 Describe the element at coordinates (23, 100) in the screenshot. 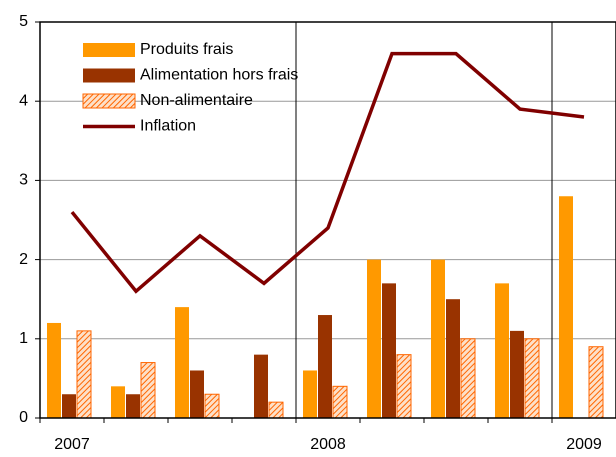

I see `y-tick-label: 4` at that location.